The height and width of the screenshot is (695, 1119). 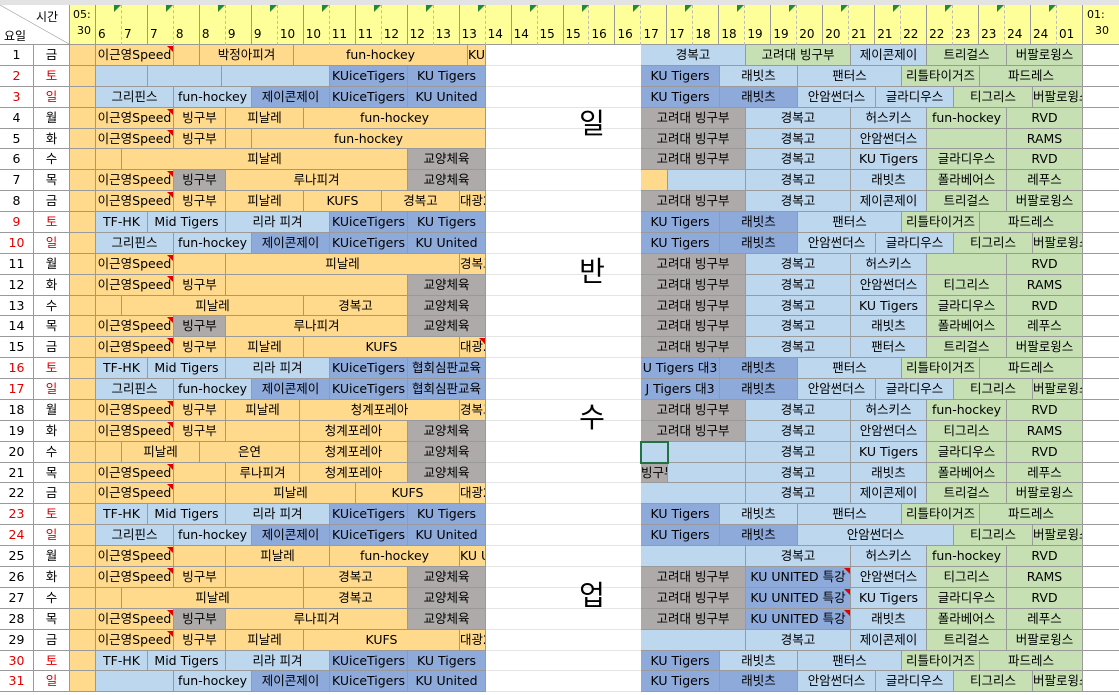 I want to click on booking-cell: KU United, so click(x=447, y=682).